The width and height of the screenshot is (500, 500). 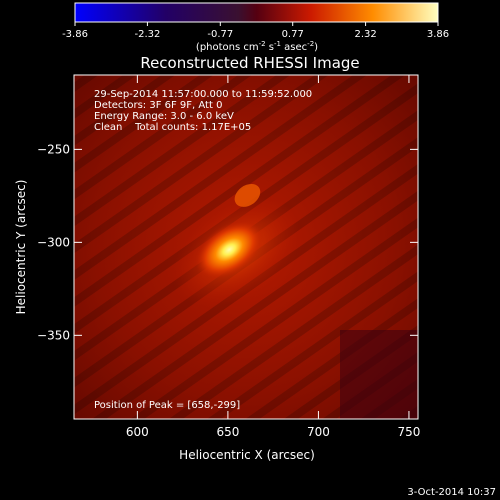 I want to click on x-axis-label: Heliocentric X (arcsec), so click(x=247, y=455).